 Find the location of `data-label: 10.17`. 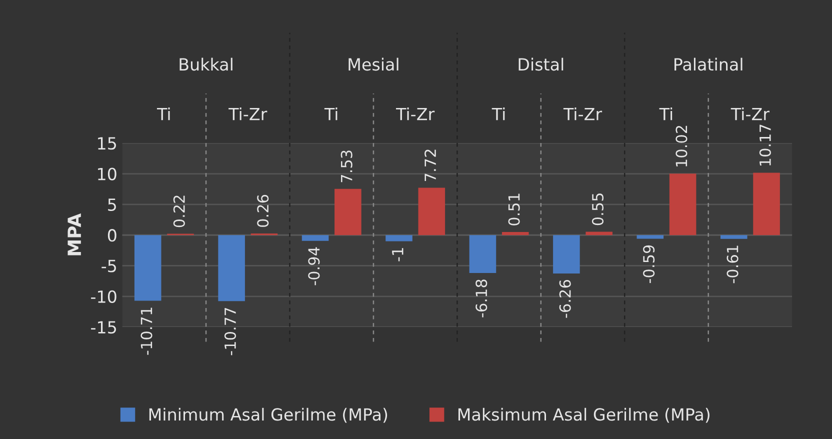

data-label: 10.17 is located at coordinates (765, 145).